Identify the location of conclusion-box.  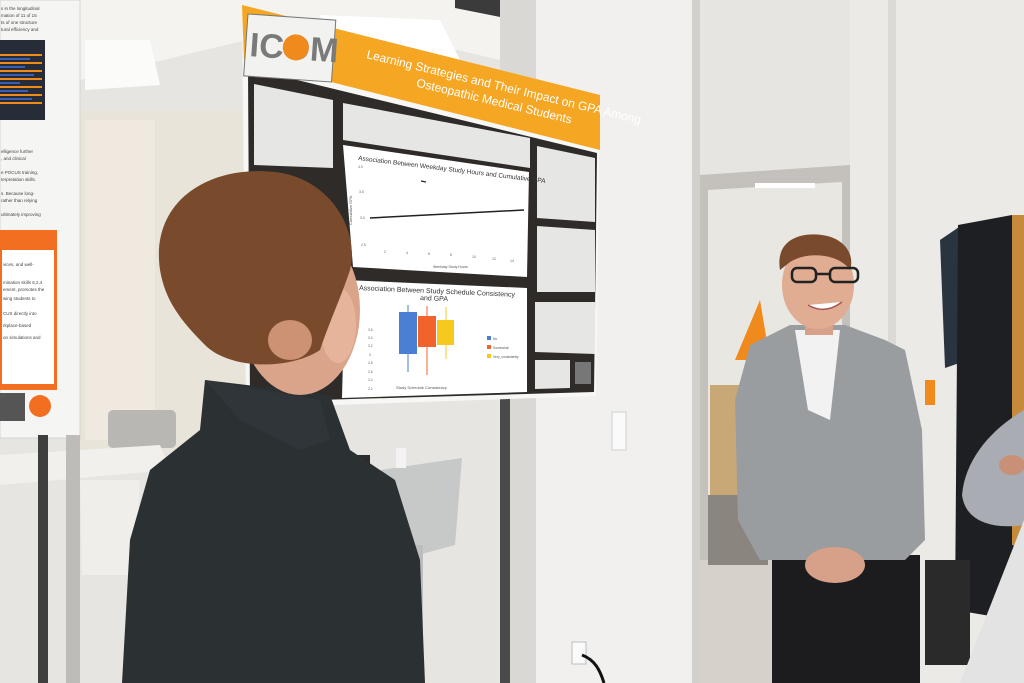
(565, 328).